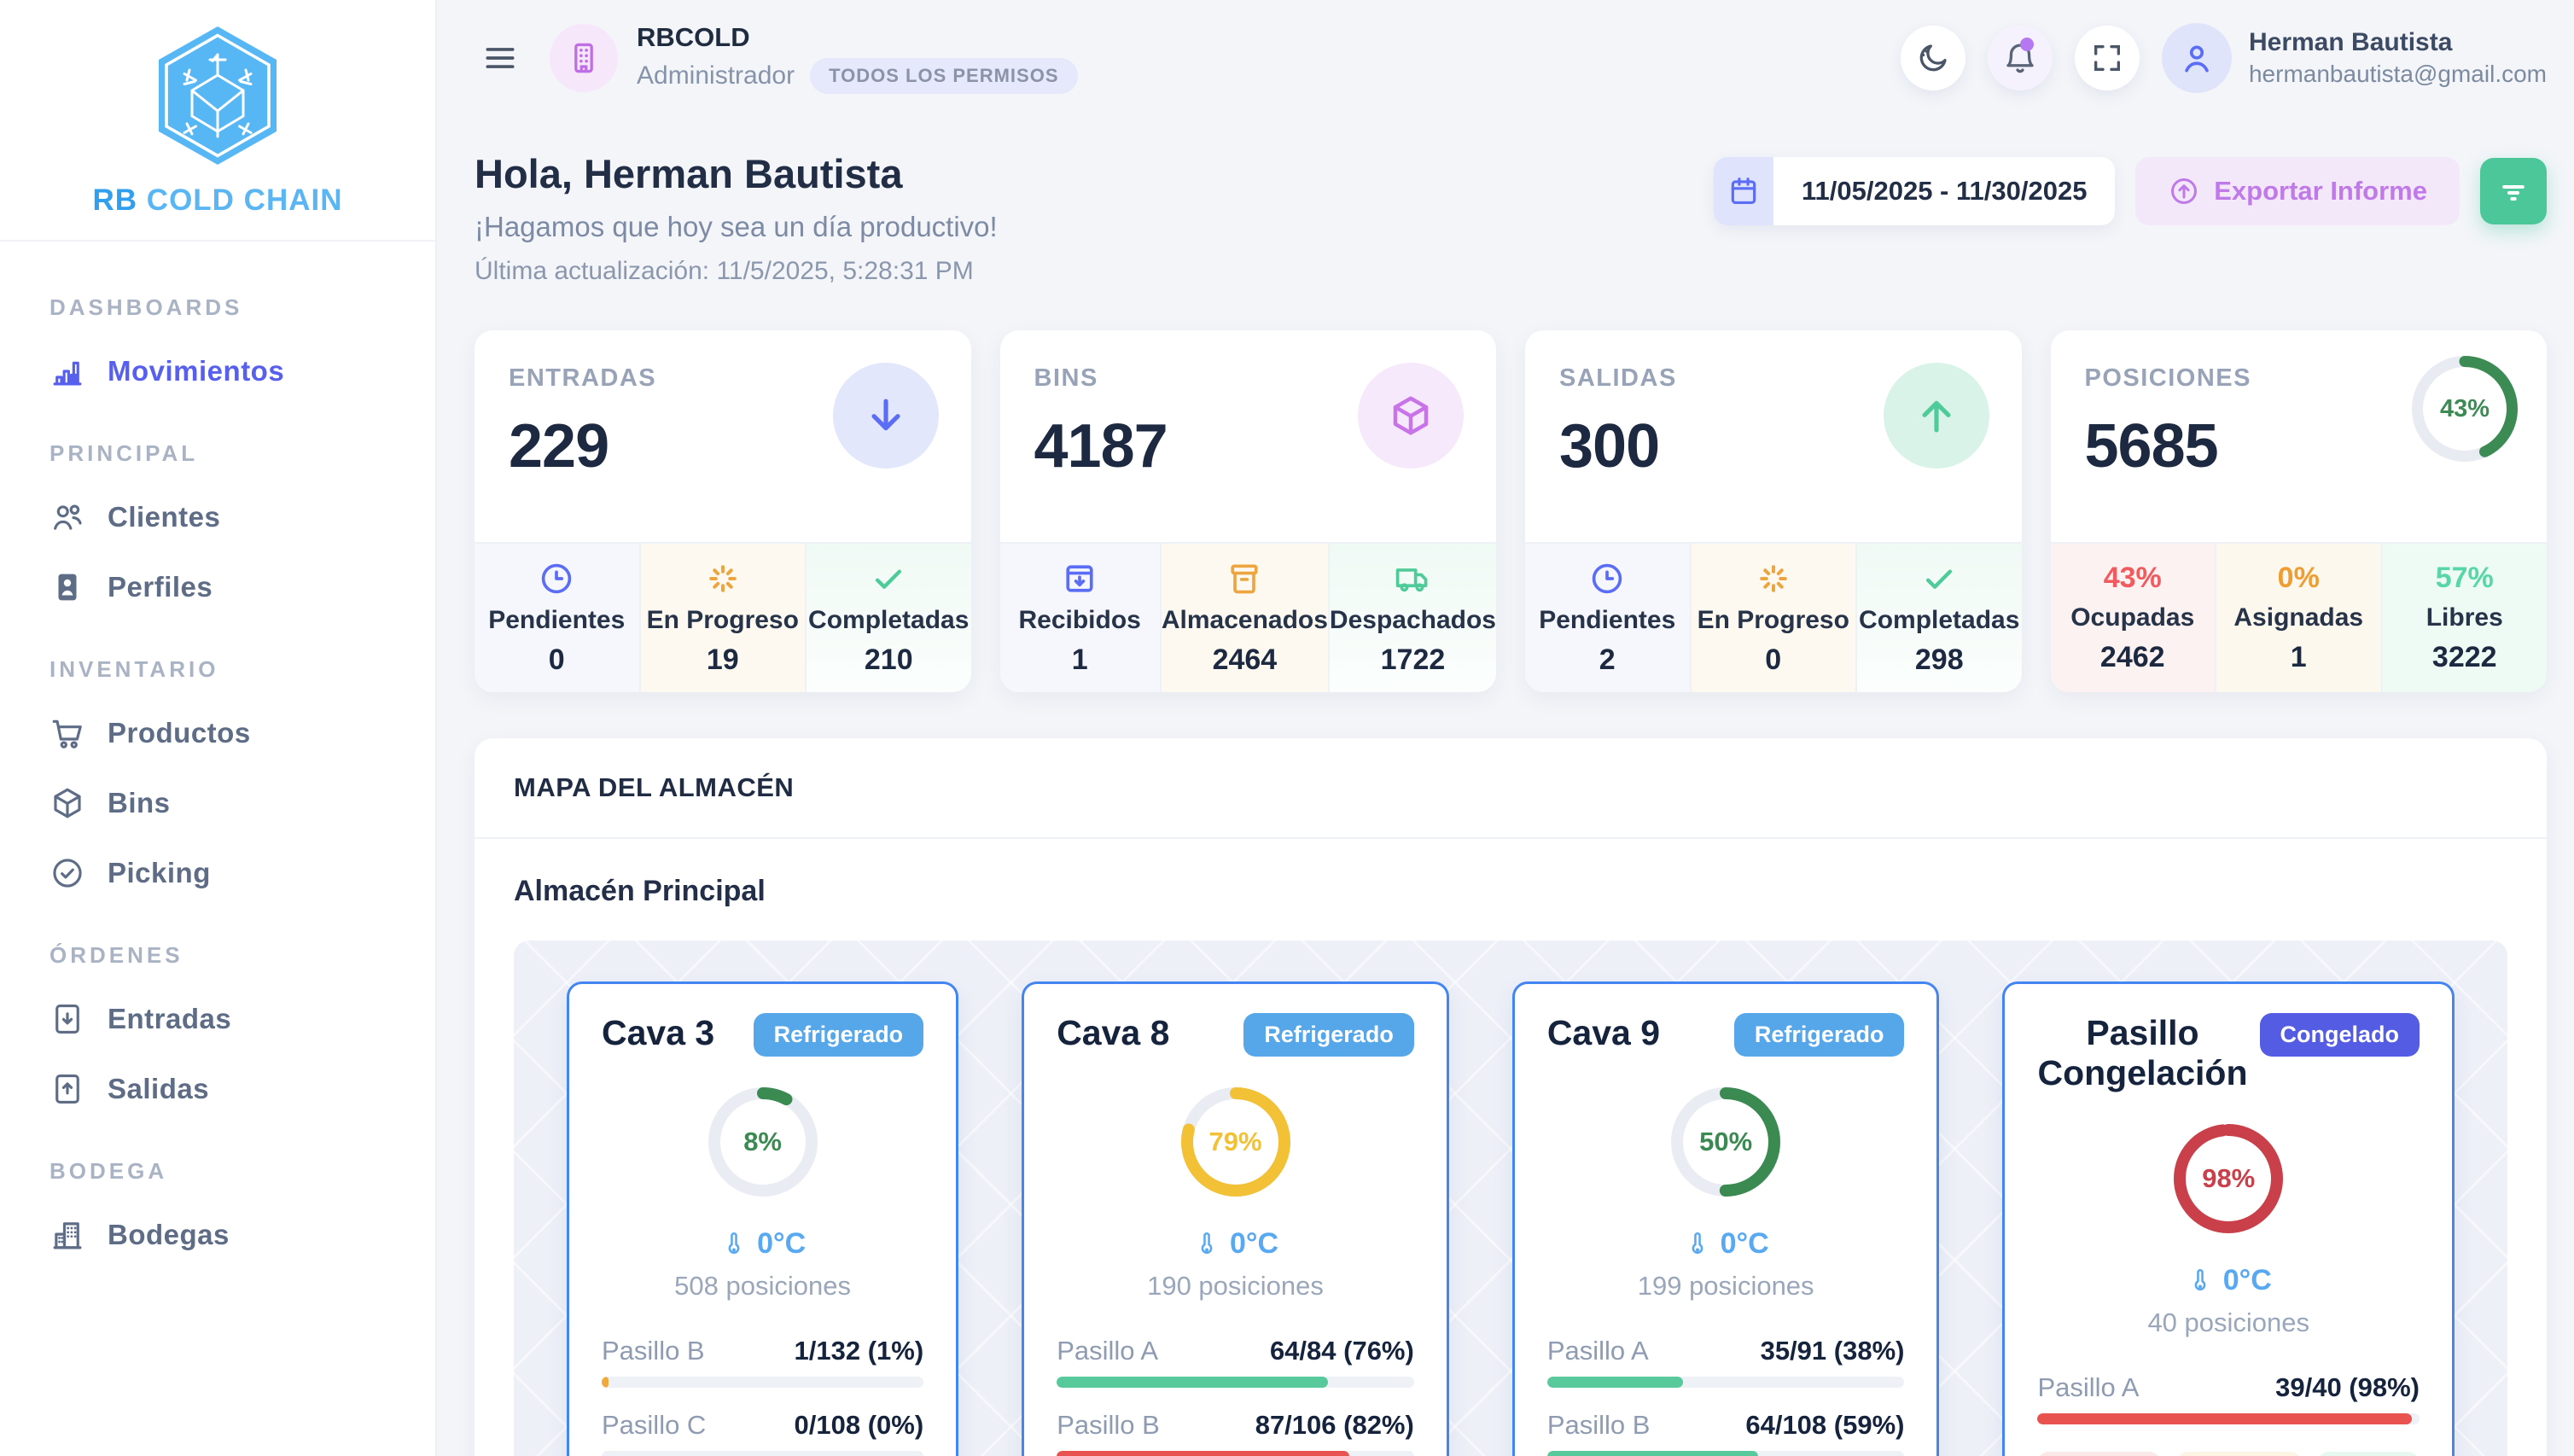  I want to click on chip-ocupadas: 98% Ocupadas 39, so click(2099, 1454).